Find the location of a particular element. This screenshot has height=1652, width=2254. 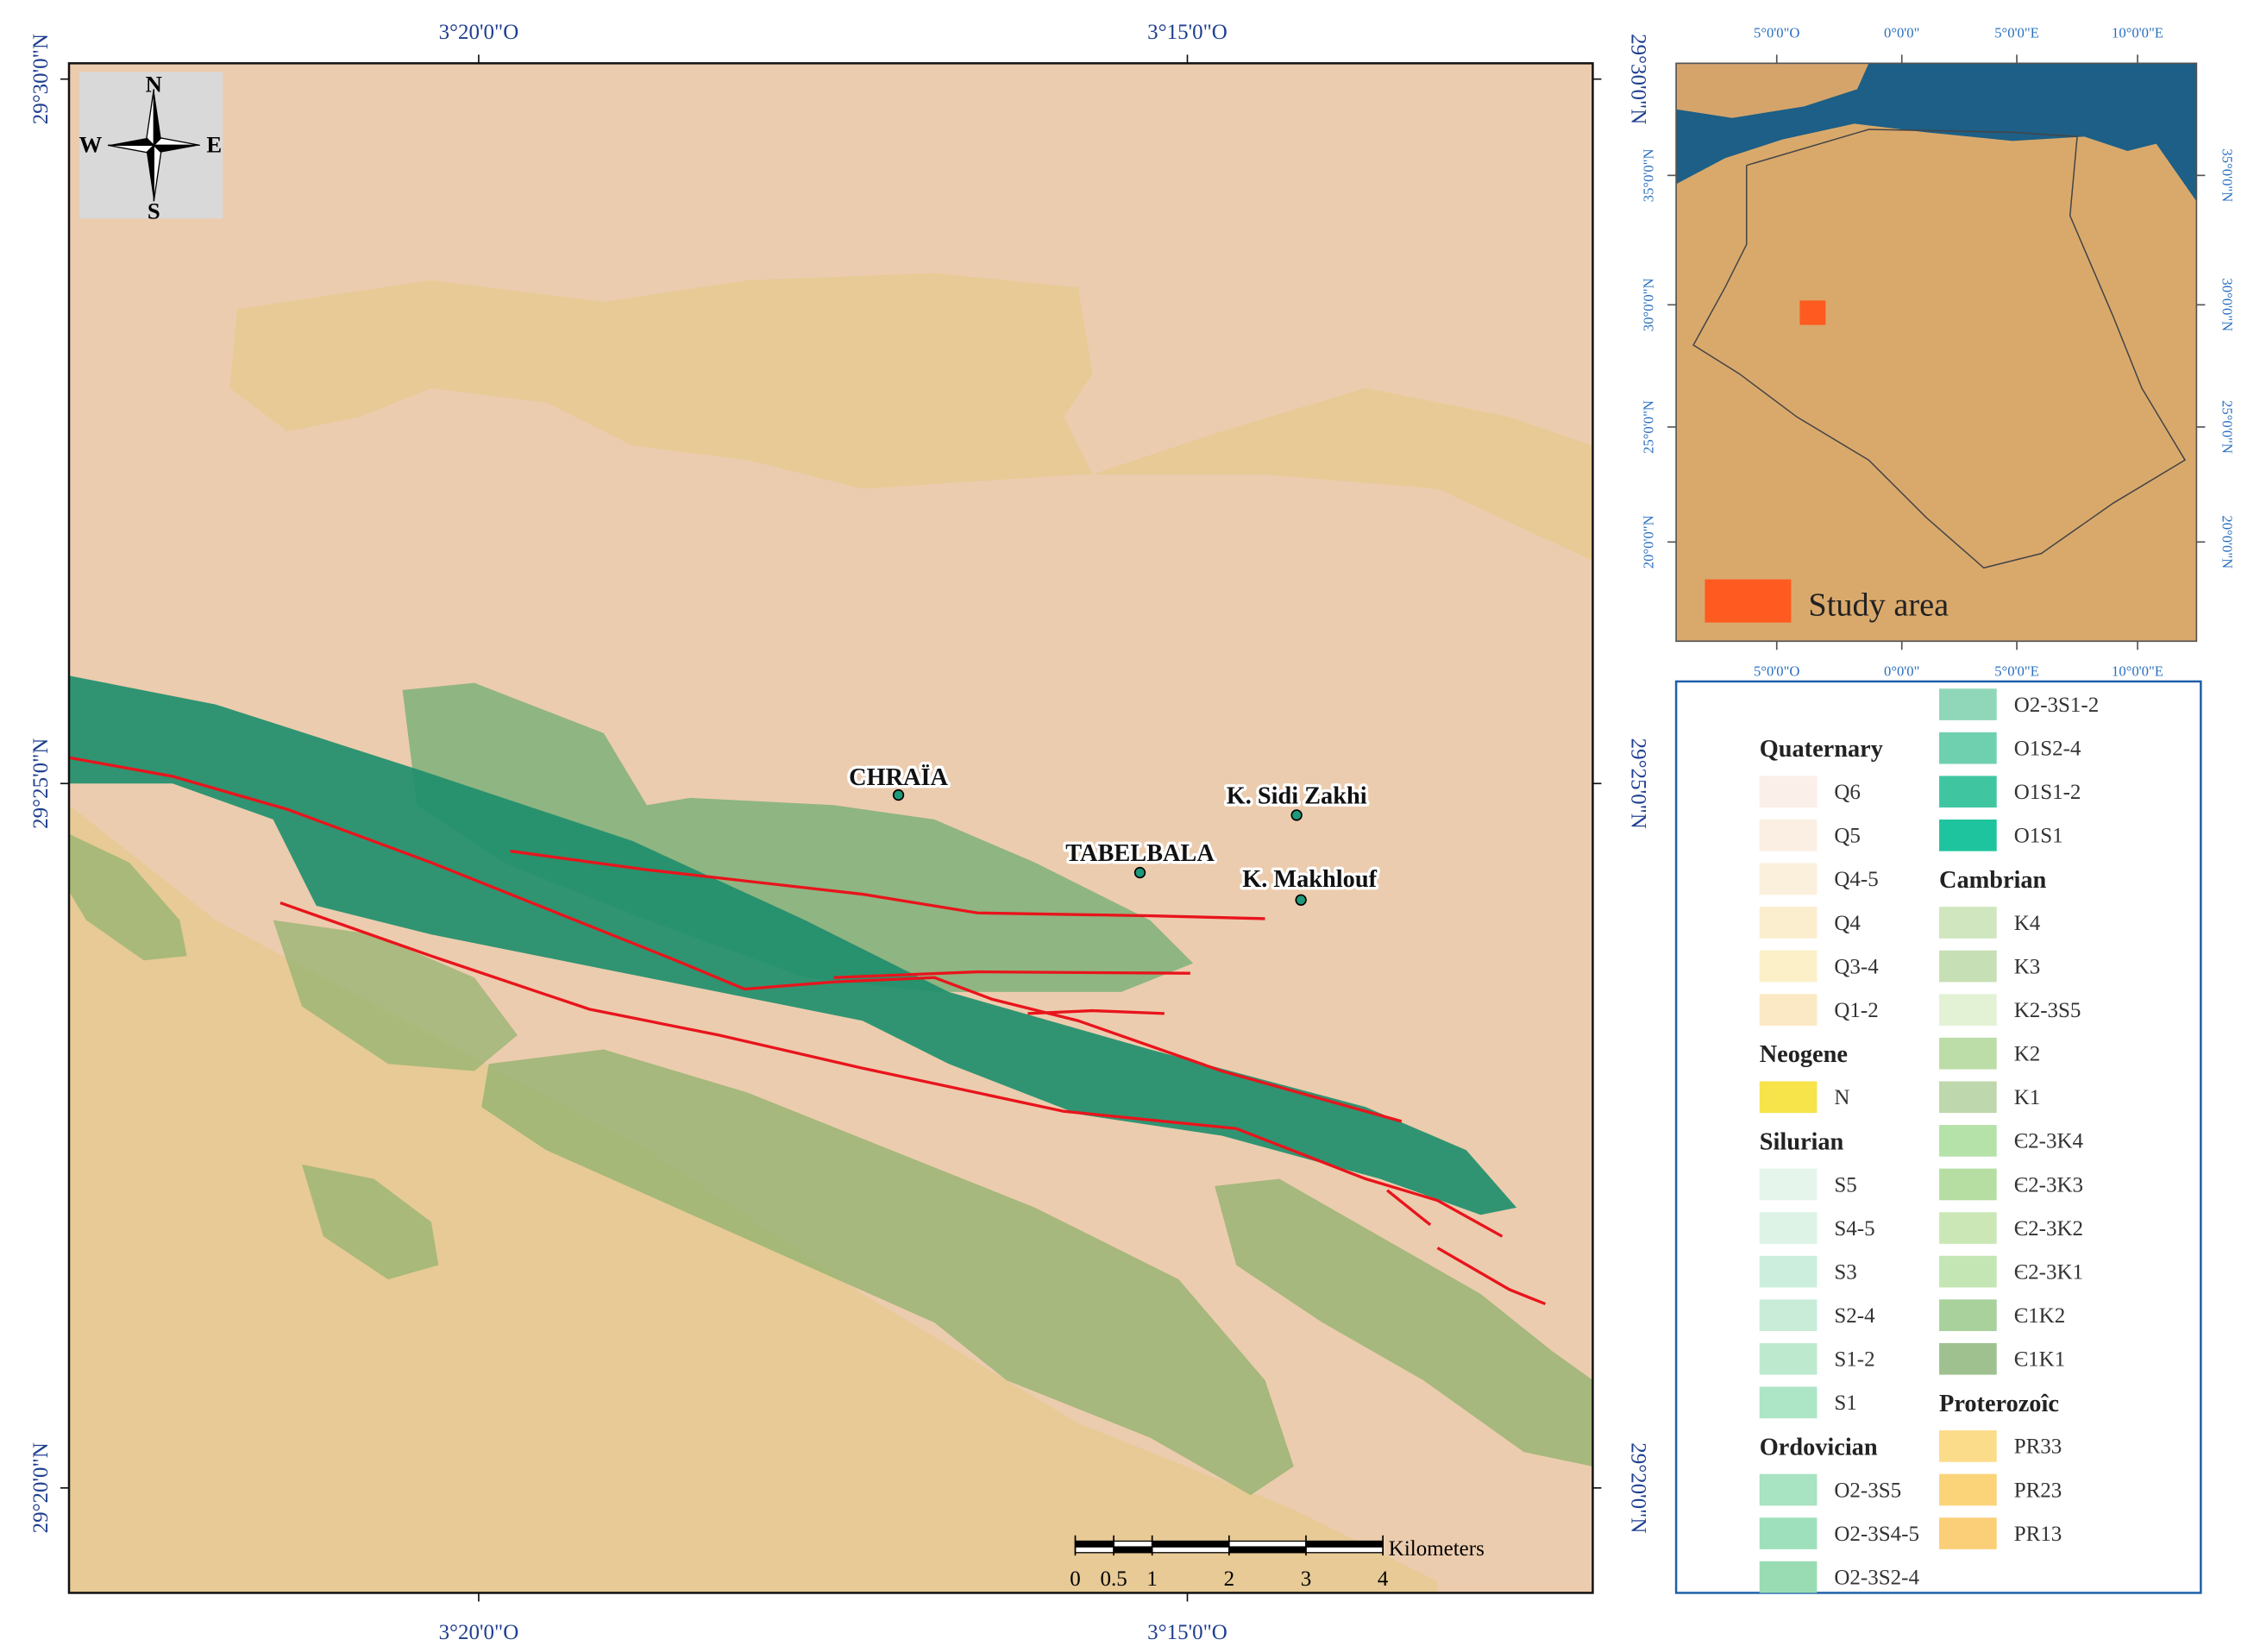

study-area-marker is located at coordinates (1812, 312).